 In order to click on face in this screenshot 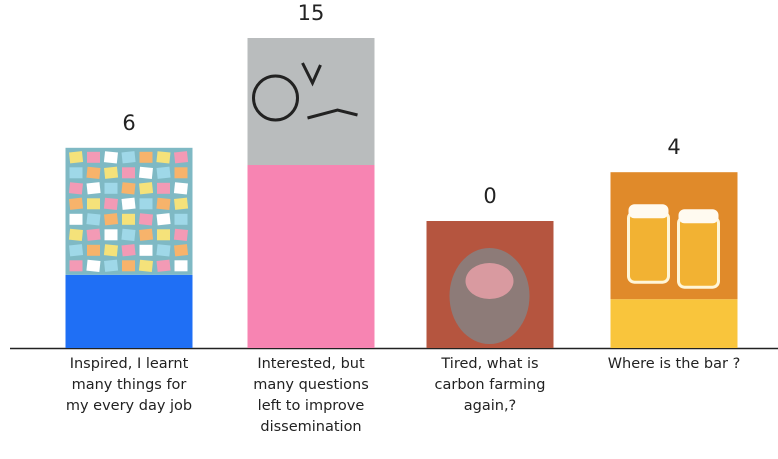, I will do `click(275, 98)`.